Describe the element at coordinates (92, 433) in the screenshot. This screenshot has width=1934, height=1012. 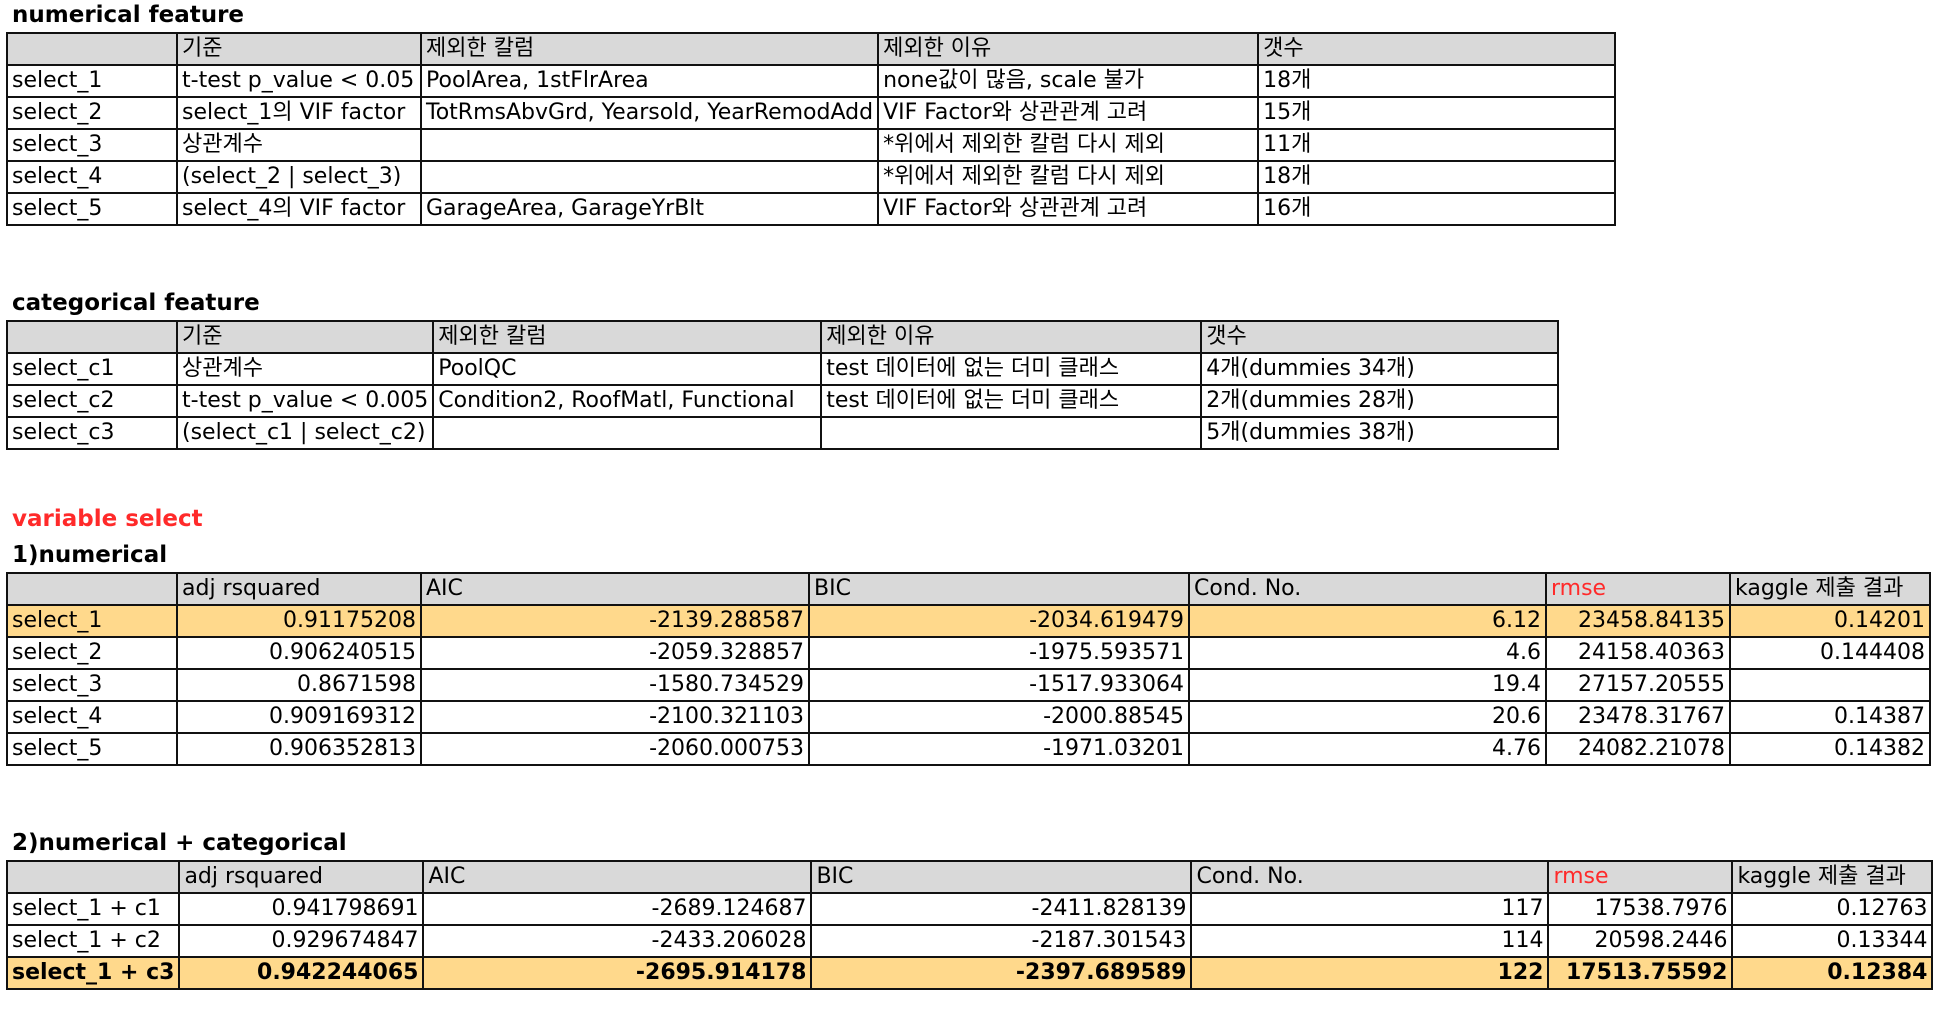
I see `table-cell: select_c3` at that location.